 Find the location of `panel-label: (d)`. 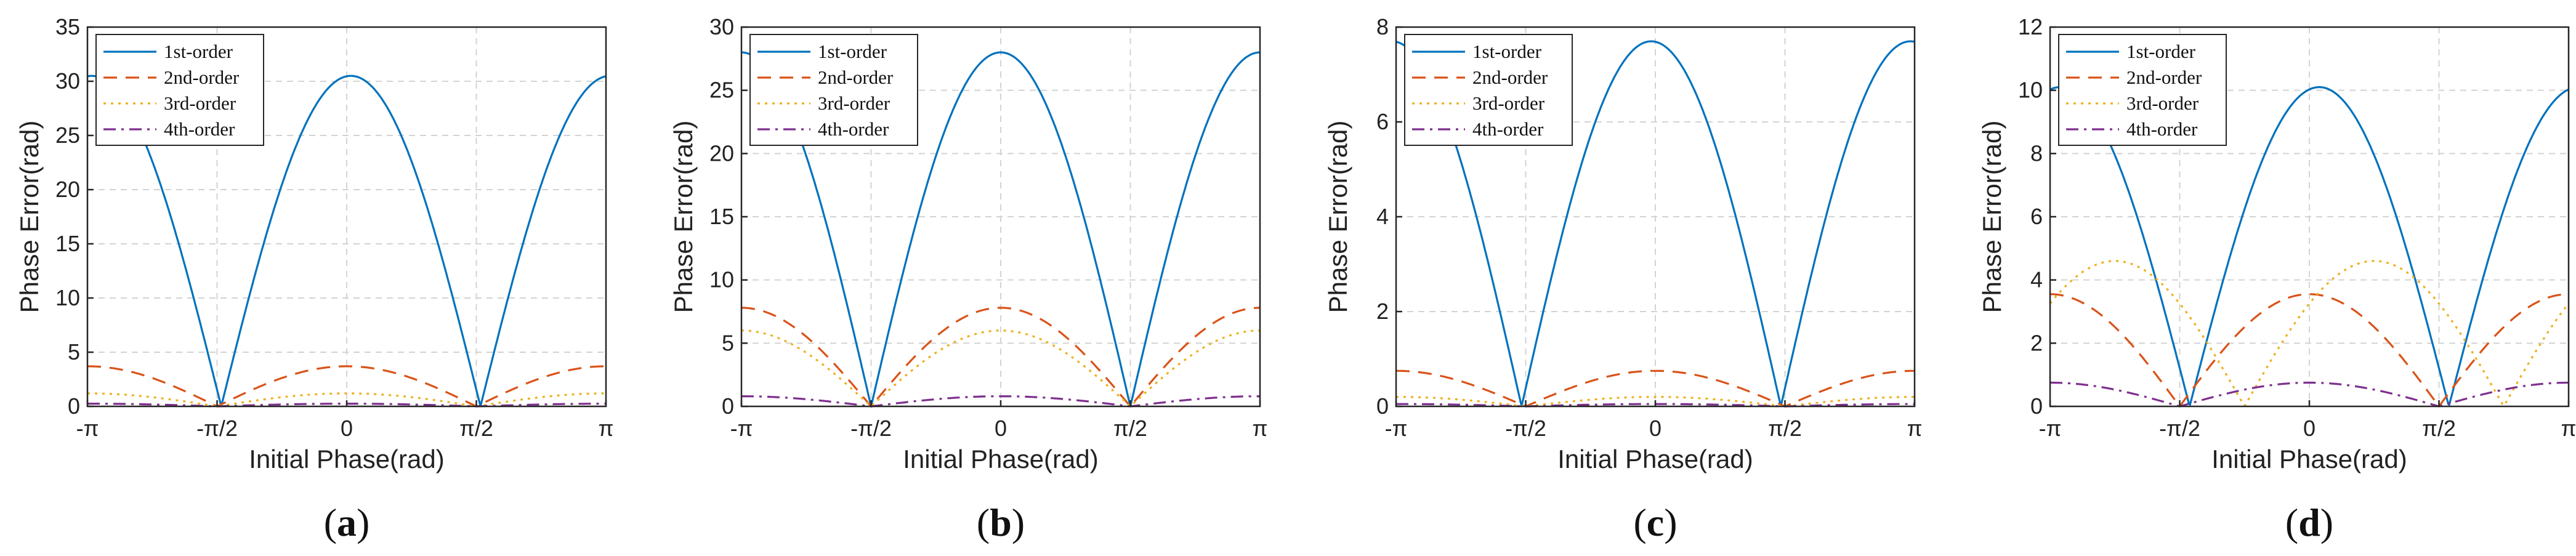

panel-label: (d) is located at coordinates (2309, 522).